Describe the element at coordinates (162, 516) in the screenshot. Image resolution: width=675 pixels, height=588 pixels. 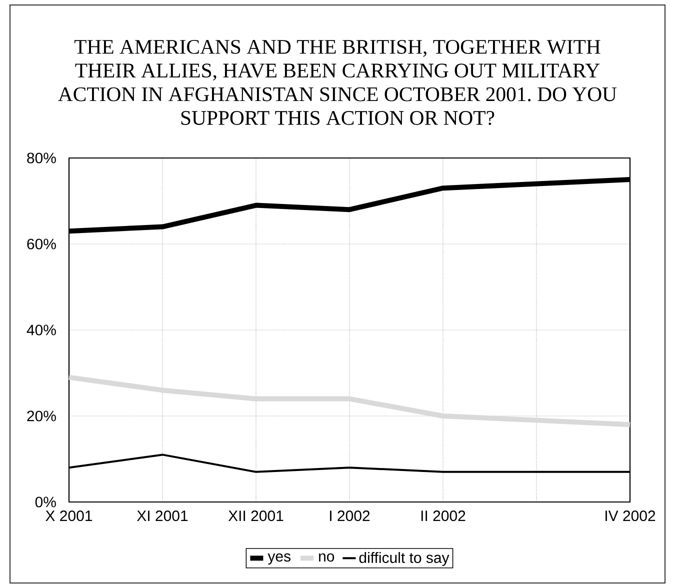
I see `x-tick-label: XI 2001` at that location.